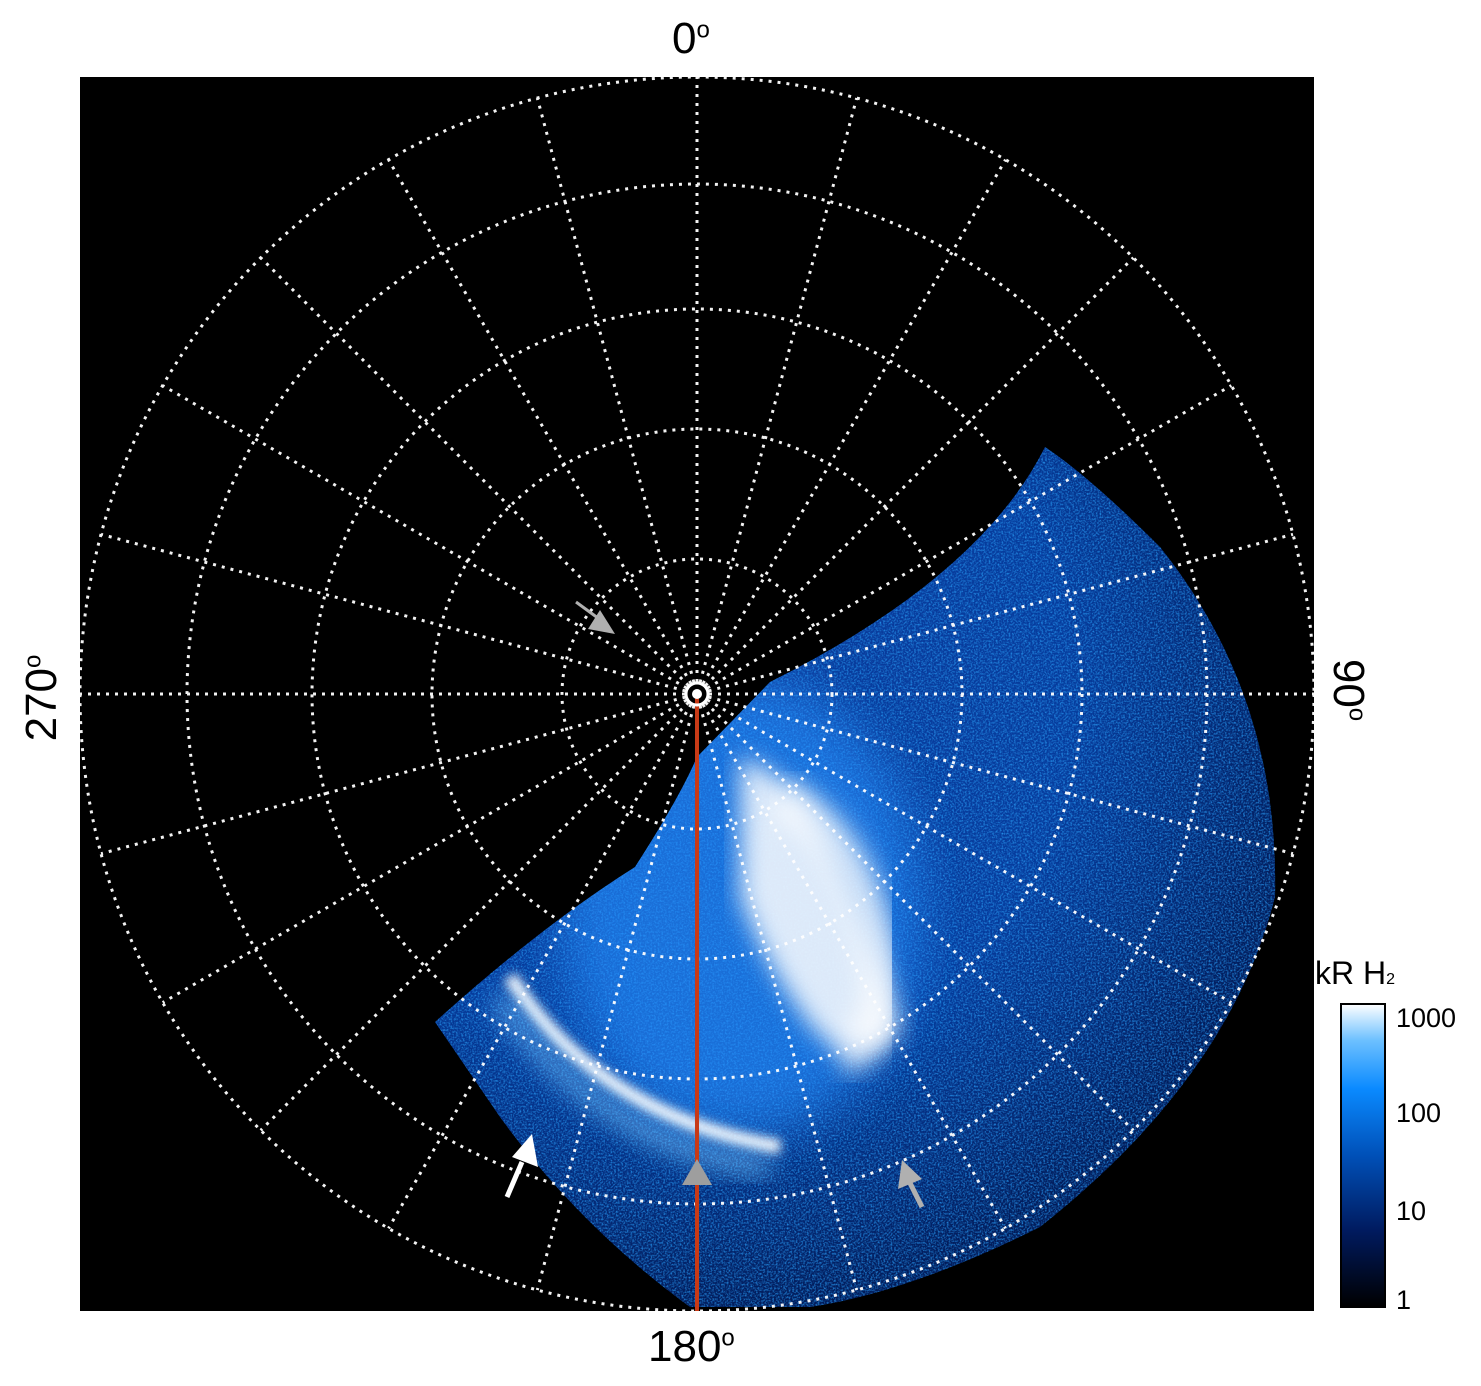 The image size is (1481, 1386). Describe the element at coordinates (1355, 973) in the screenshot. I see `colorbar-title: kR H2` at that location.